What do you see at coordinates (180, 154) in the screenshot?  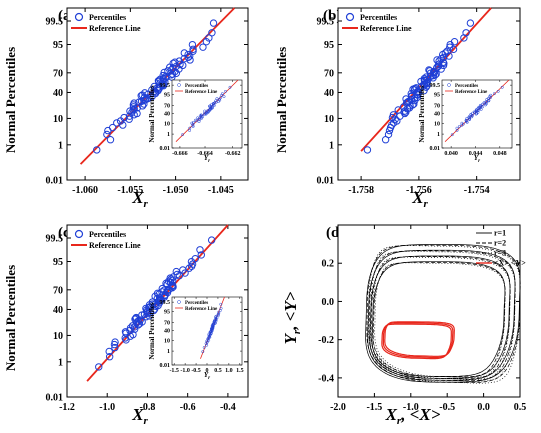 I see `panel-a-inset-xtick-label: -0.666` at bounding box center [180, 154].